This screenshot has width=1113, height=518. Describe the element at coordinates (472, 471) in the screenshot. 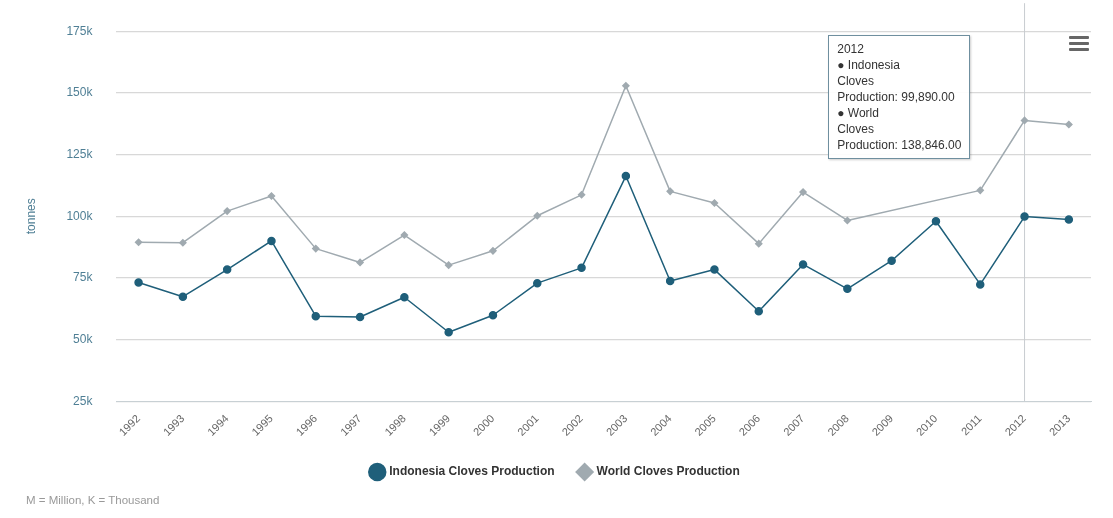

I see `legend-label: Indonesia Cloves Production` at that location.